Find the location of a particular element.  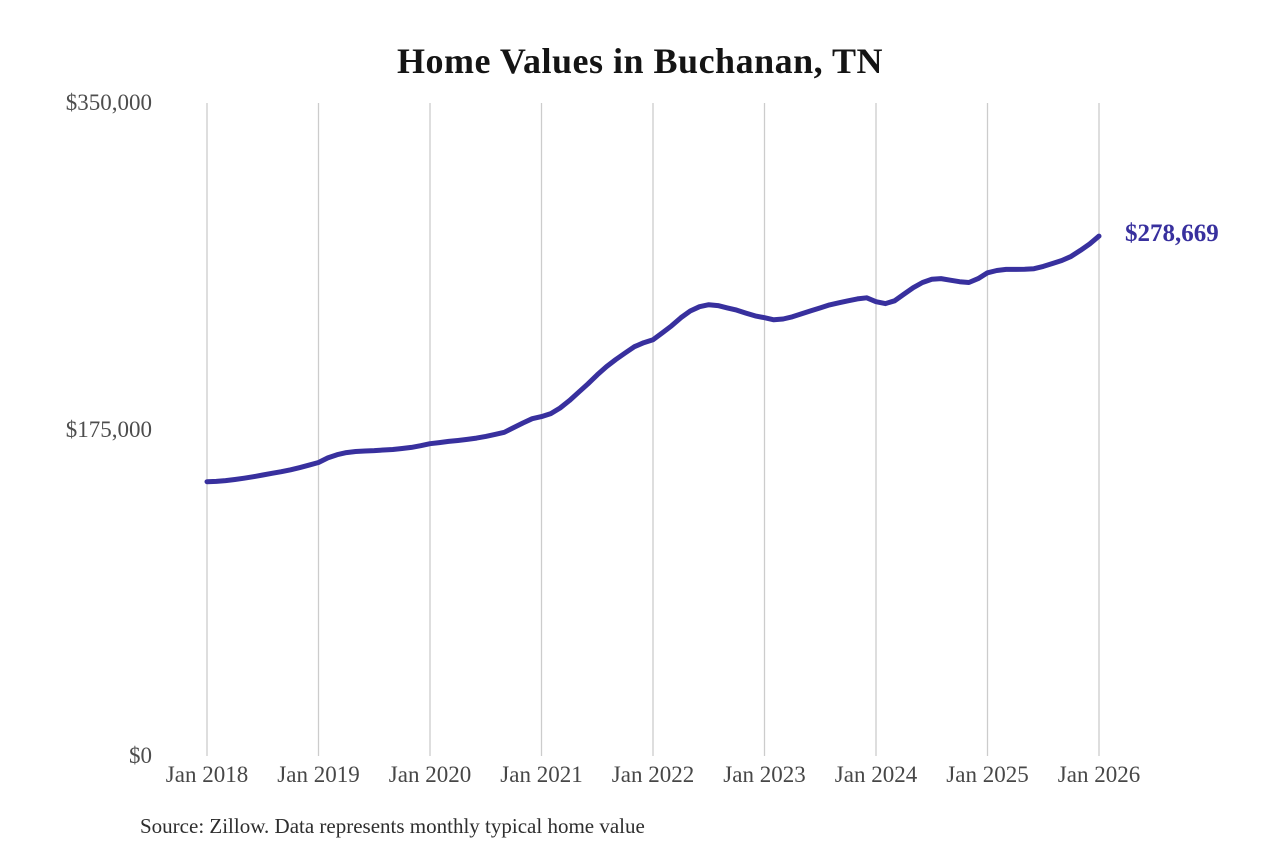

chart-title: Home Values in Buchanan, TN is located at coordinates (640, 61).